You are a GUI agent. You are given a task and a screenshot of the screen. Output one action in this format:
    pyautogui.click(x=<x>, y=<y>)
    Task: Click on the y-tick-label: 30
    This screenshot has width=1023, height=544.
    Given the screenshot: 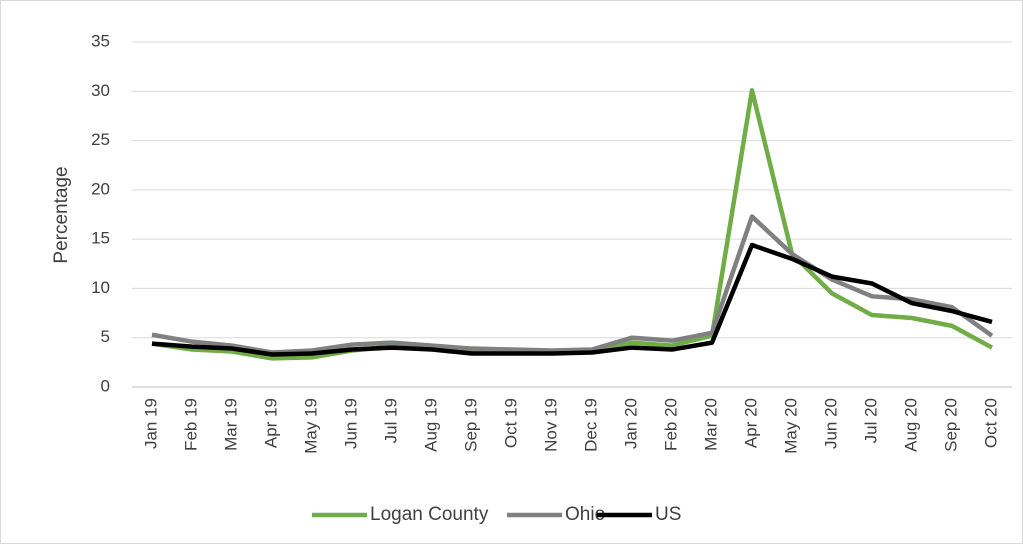 What is the action you would take?
    pyautogui.click(x=100, y=90)
    